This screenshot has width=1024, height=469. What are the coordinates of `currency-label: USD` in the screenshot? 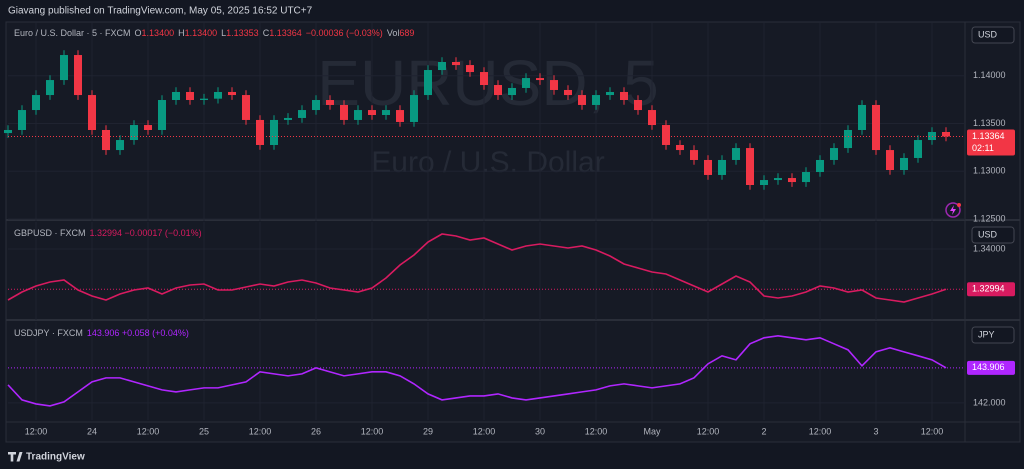 It's located at (988, 34).